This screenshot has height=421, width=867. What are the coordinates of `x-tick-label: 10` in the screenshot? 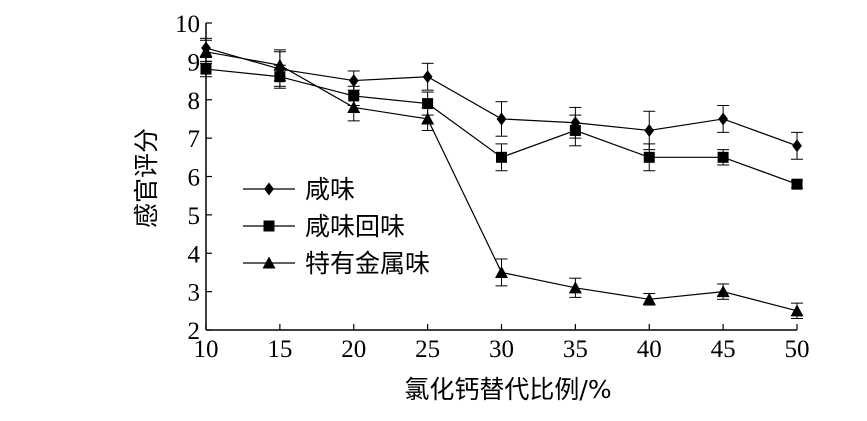 It's located at (206, 349).